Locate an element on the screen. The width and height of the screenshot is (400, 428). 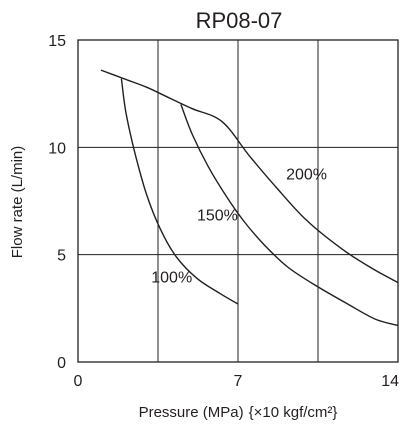
y-tick-label: 0 is located at coordinates (61, 363).